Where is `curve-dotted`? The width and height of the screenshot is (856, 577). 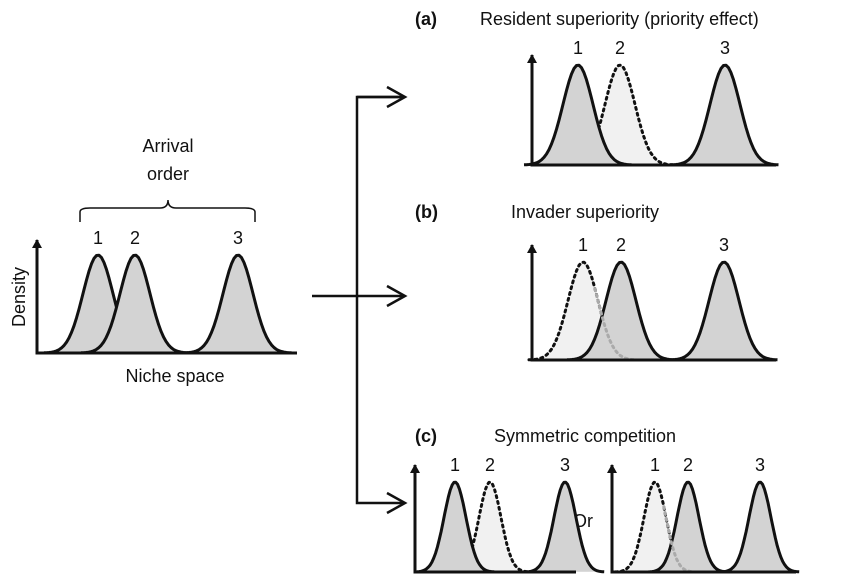 curve-dotted is located at coordinates (582, 311).